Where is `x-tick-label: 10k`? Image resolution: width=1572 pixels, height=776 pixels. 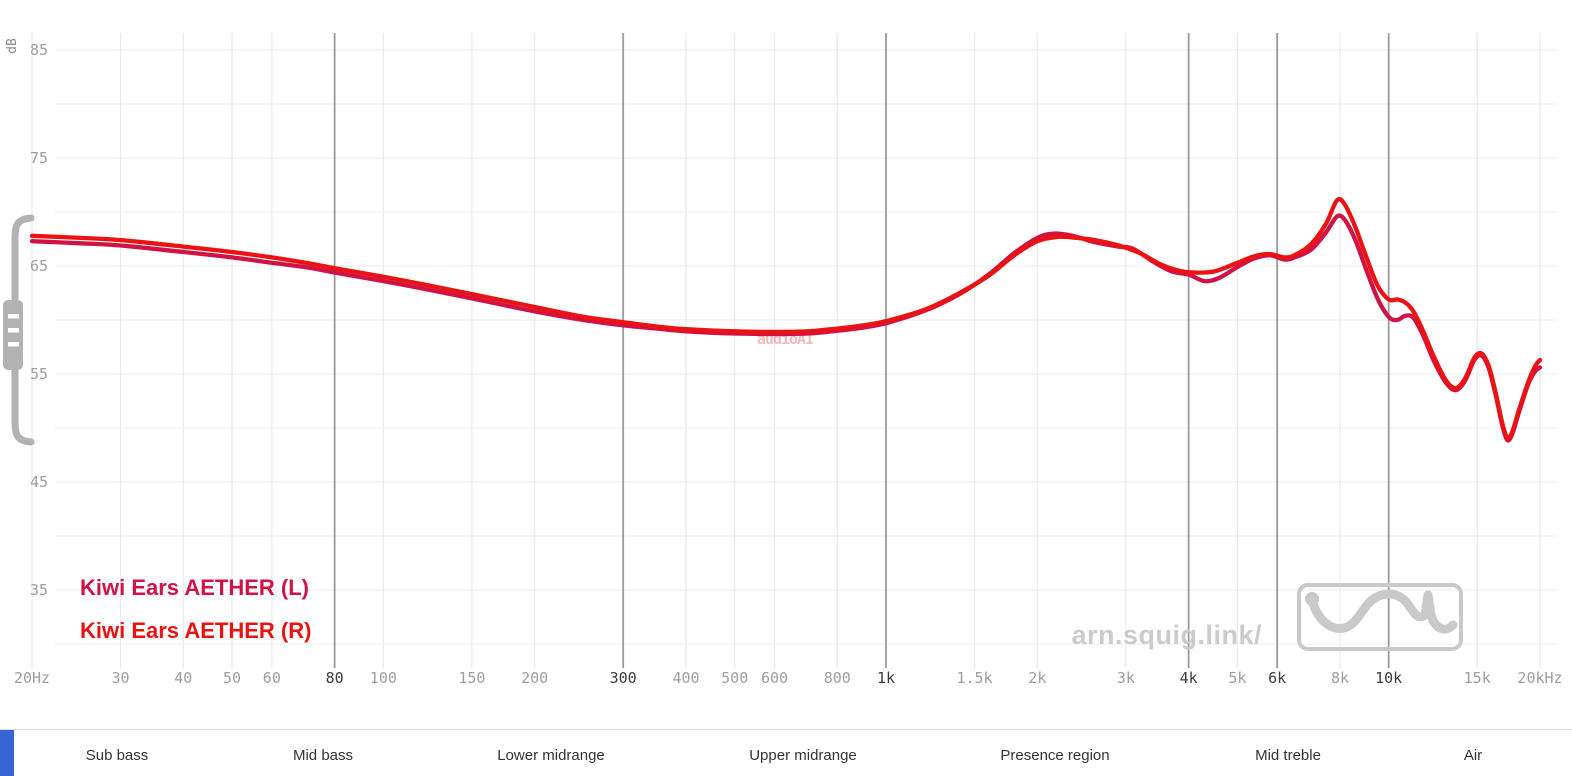
x-tick-label: 10k is located at coordinates (1388, 678).